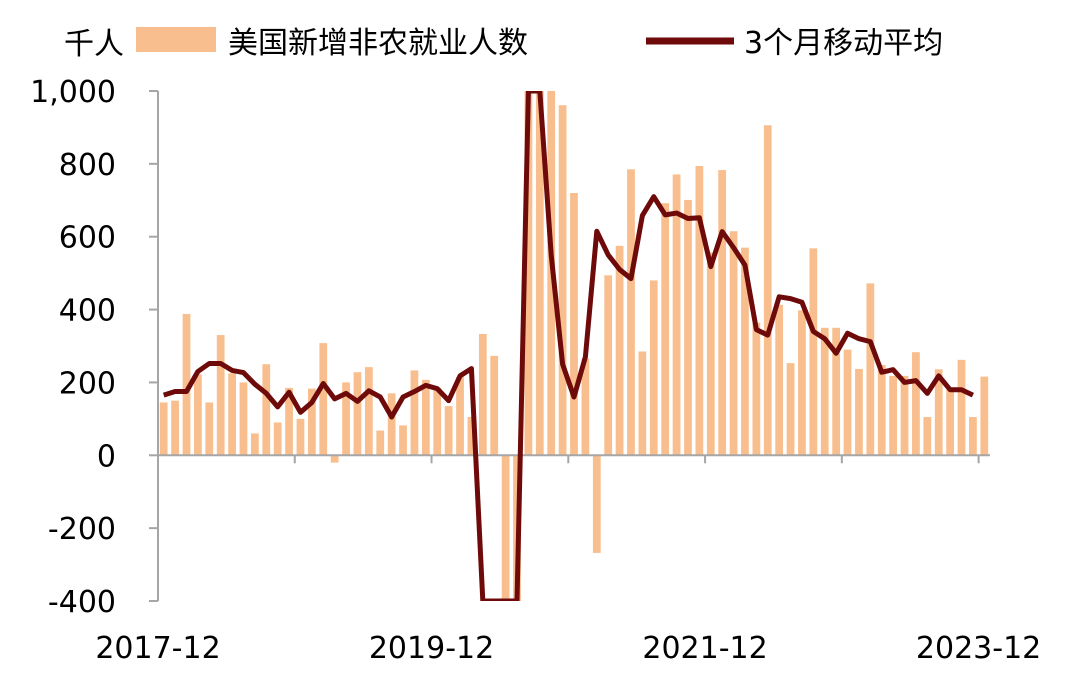 Image resolution: width=1080 pixels, height=673 pixels. What do you see at coordinates (704, 648) in the screenshot?
I see `x-tick-label: 2021-12` at bounding box center [704, 648].